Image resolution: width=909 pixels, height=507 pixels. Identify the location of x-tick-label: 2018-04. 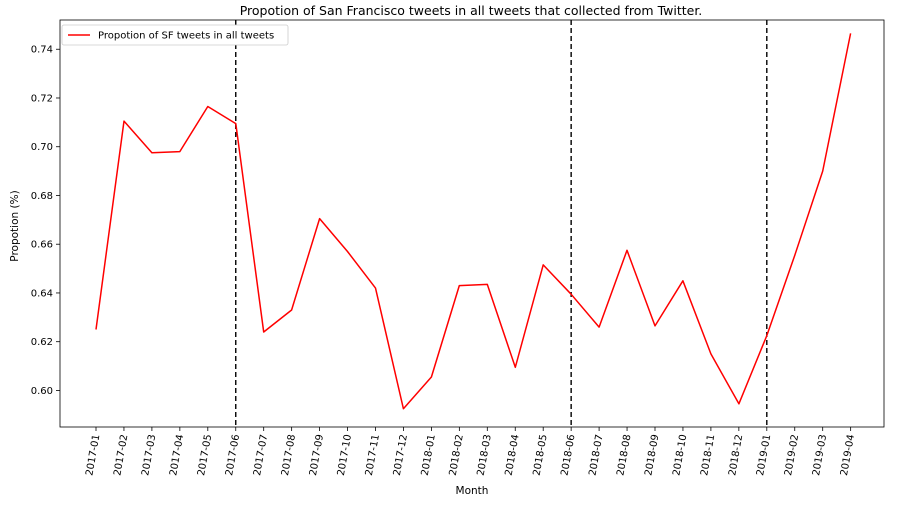
(513, 455).